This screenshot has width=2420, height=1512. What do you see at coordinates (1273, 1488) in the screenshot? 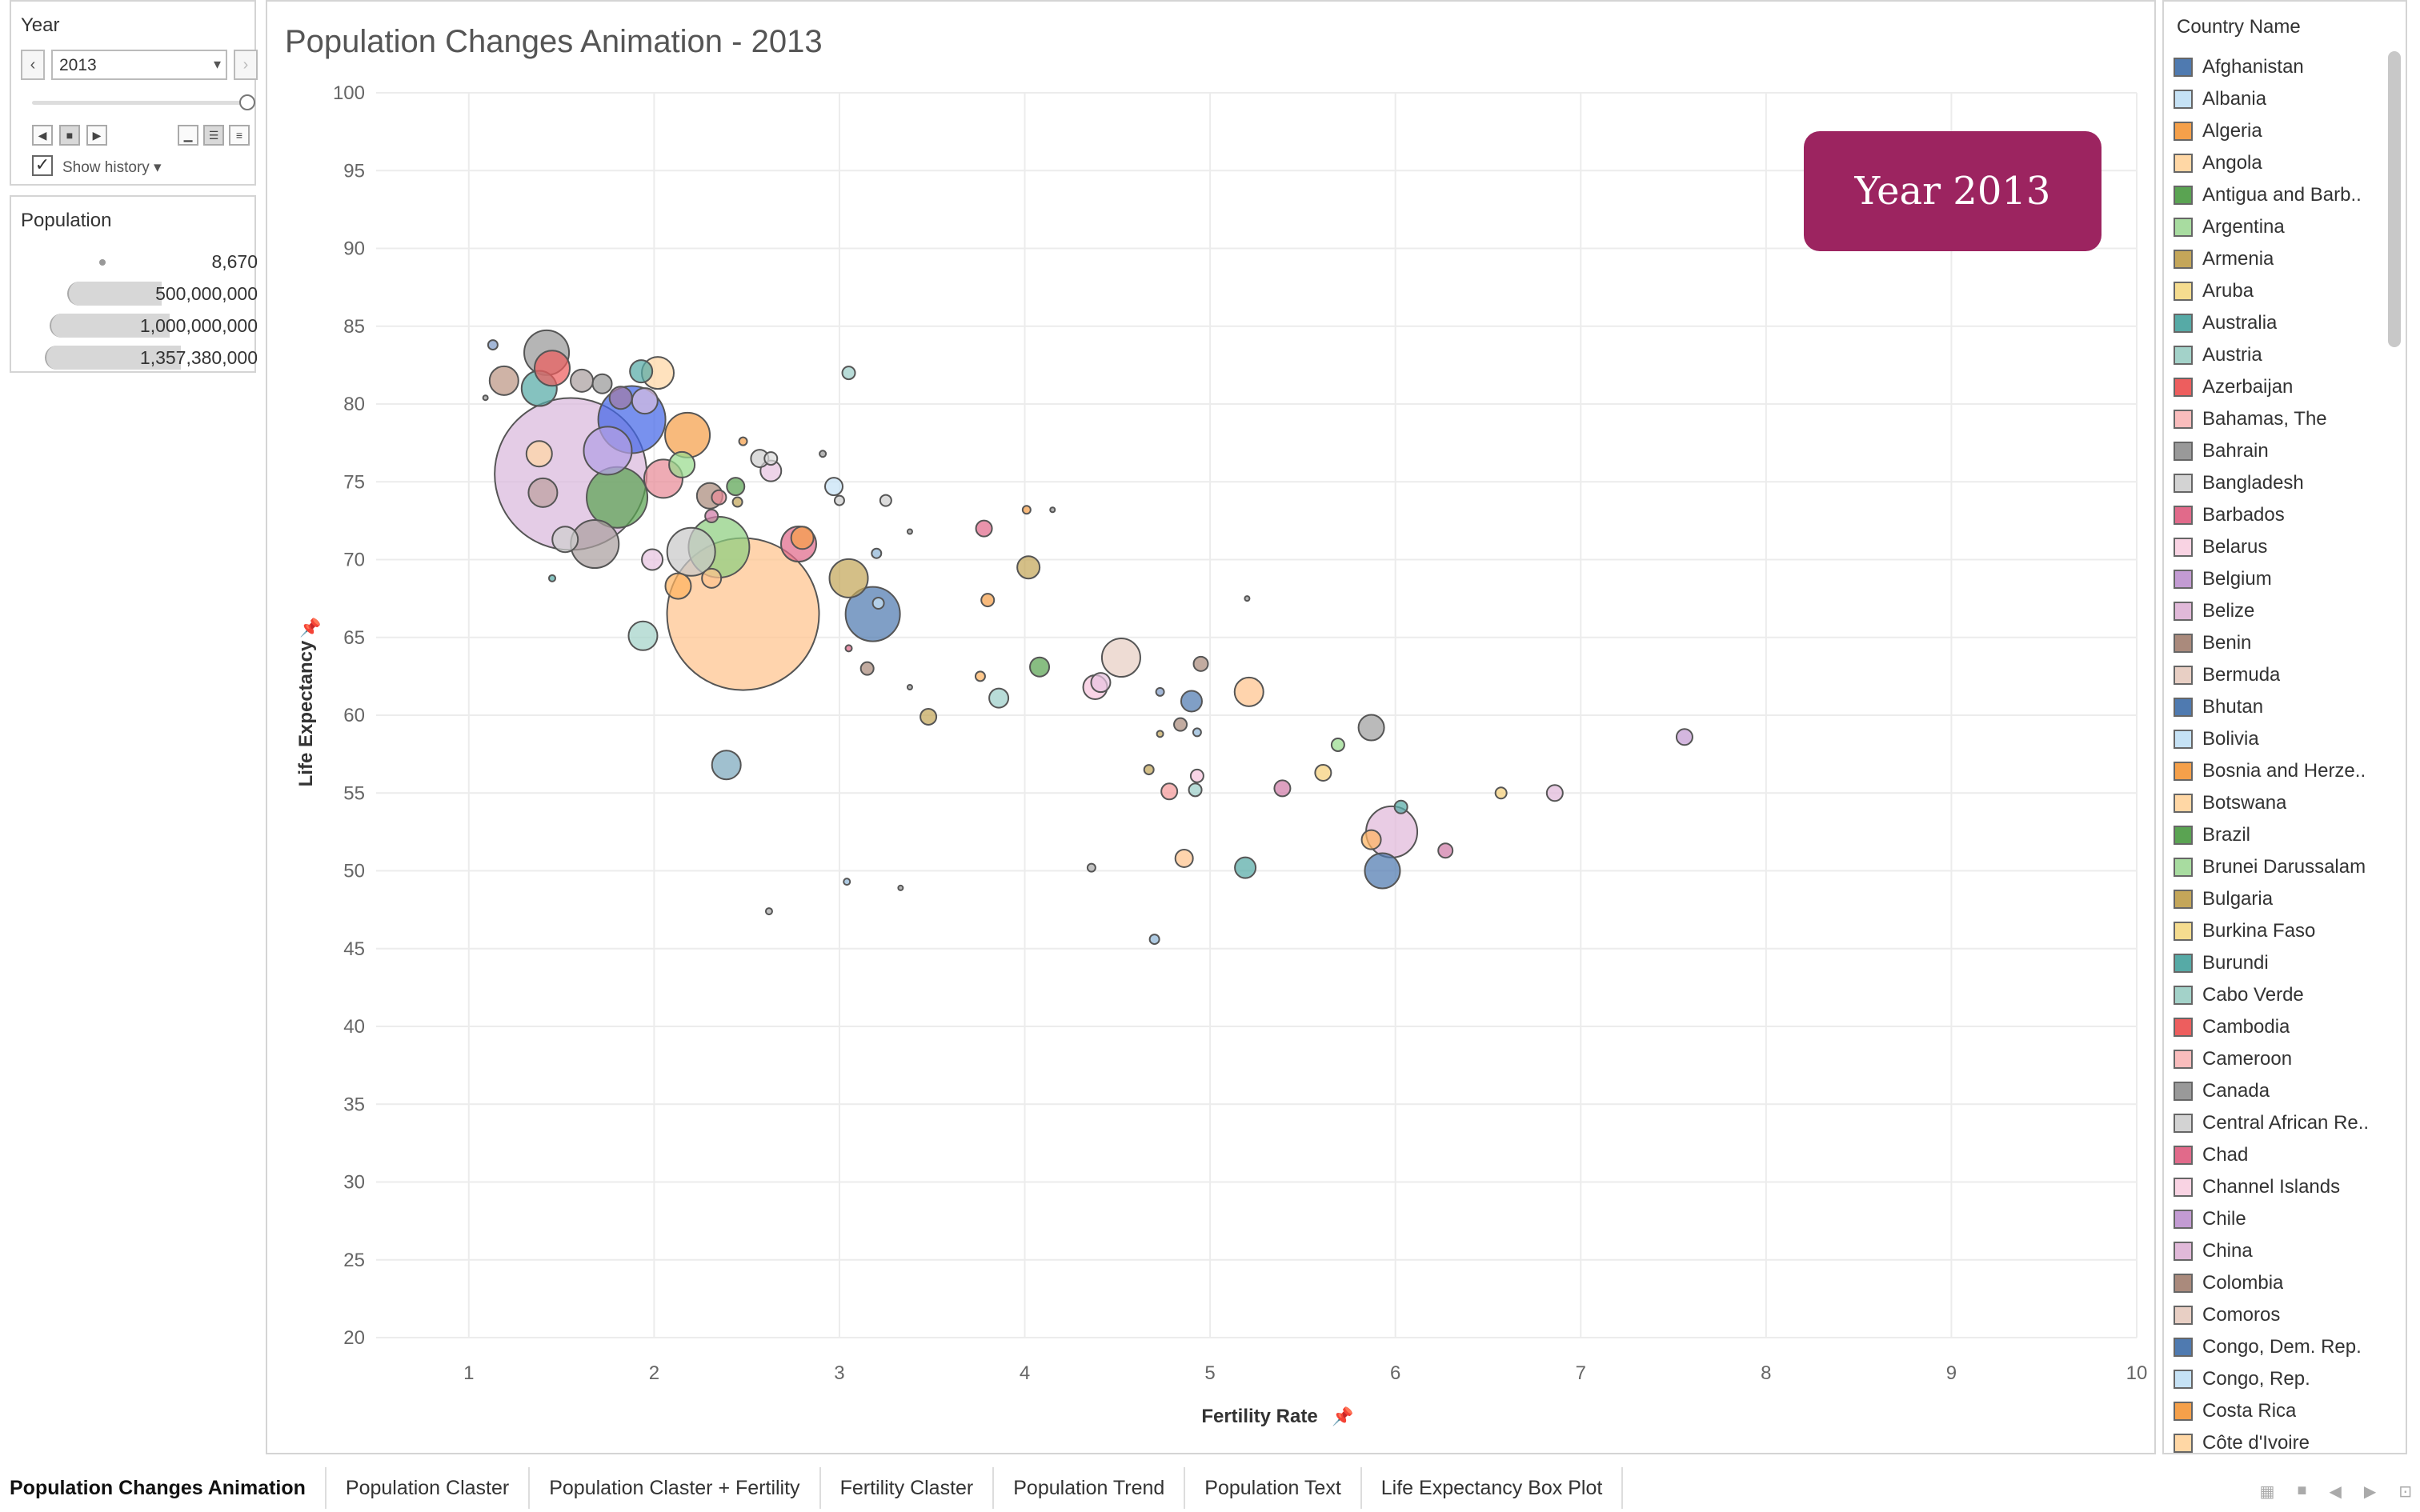
I see `sheet-tab: Population Text` at bounding box center [1273, 1488].